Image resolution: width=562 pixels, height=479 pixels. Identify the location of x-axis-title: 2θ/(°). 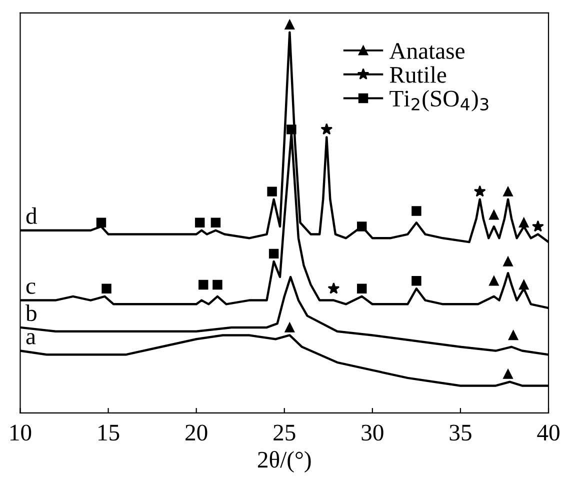
(284, 461).